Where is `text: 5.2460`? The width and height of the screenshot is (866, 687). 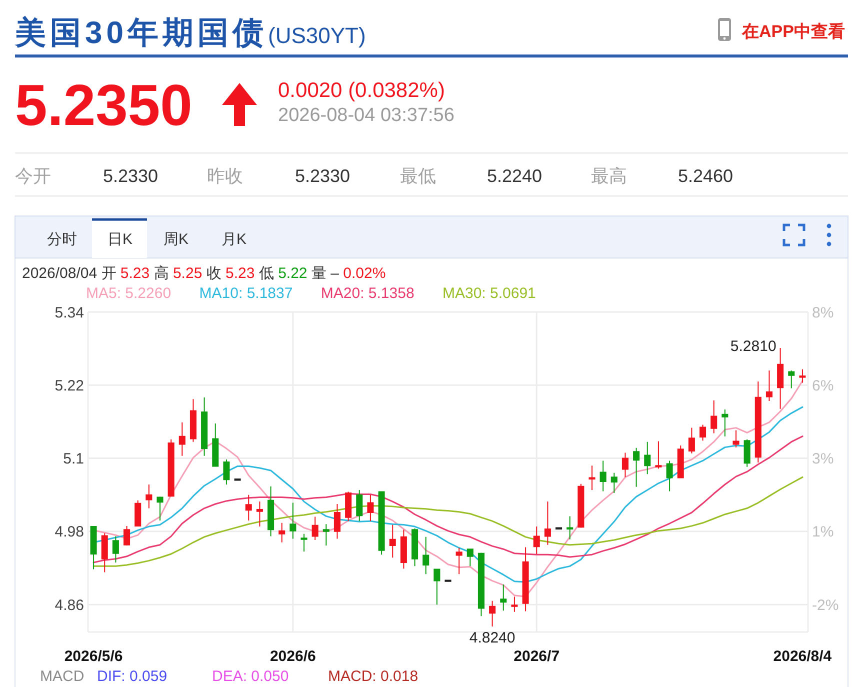
text: 5.2460 is located at coordinates (706, 176).